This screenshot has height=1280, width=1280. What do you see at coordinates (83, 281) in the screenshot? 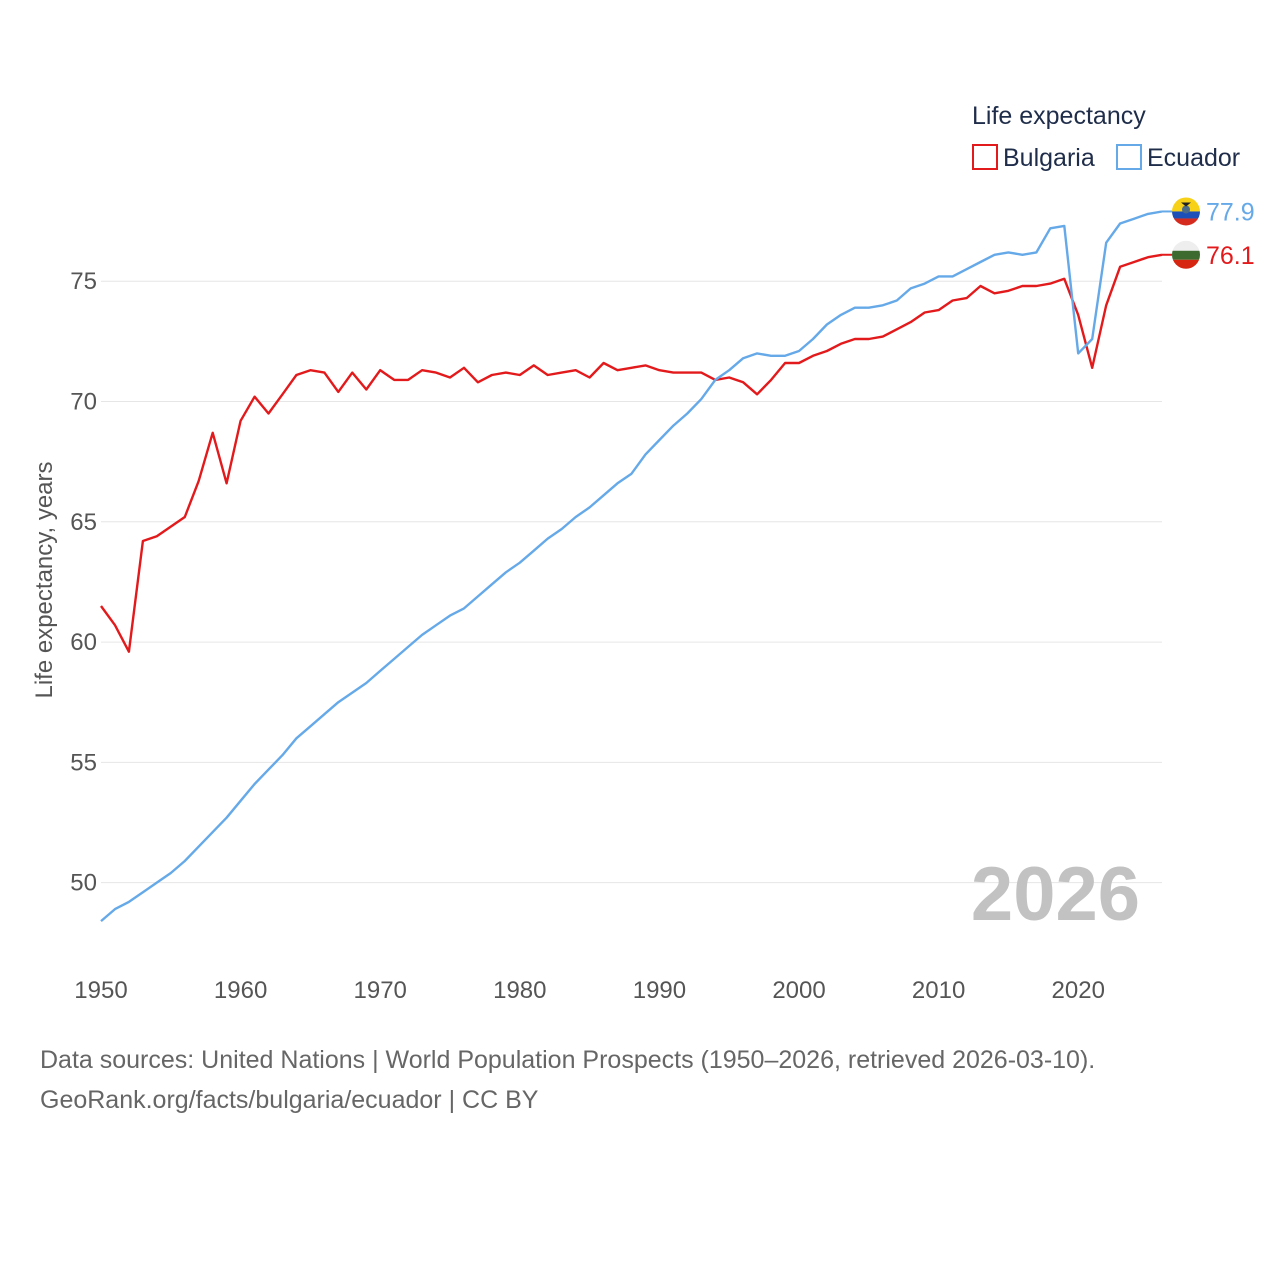
I see `y-tick-75: 75` at bounding box center [83, 281].